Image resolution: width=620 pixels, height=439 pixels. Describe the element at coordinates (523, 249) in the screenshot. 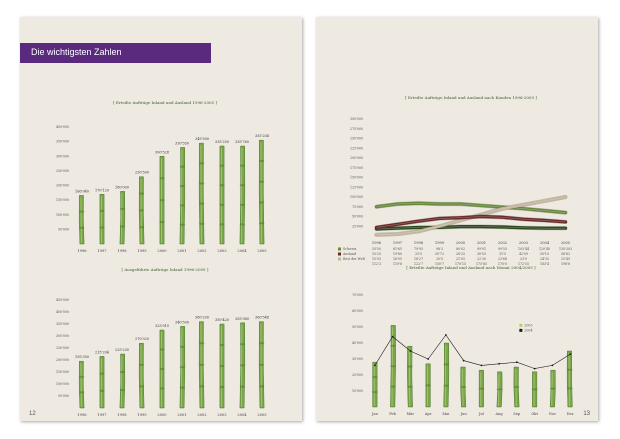

I see `table-cell: 103'44` at that location.